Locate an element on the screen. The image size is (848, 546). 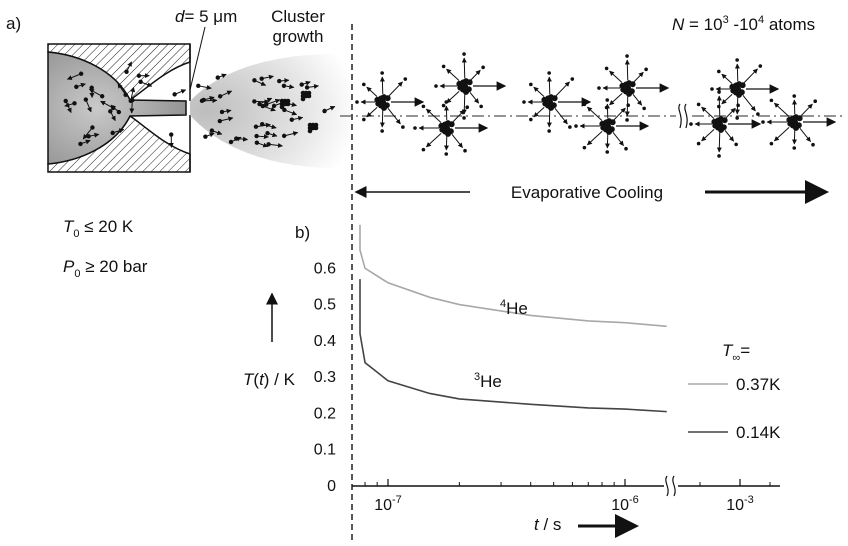
legend-entry-4he: 0.37K is located at coordinates (758, 384).